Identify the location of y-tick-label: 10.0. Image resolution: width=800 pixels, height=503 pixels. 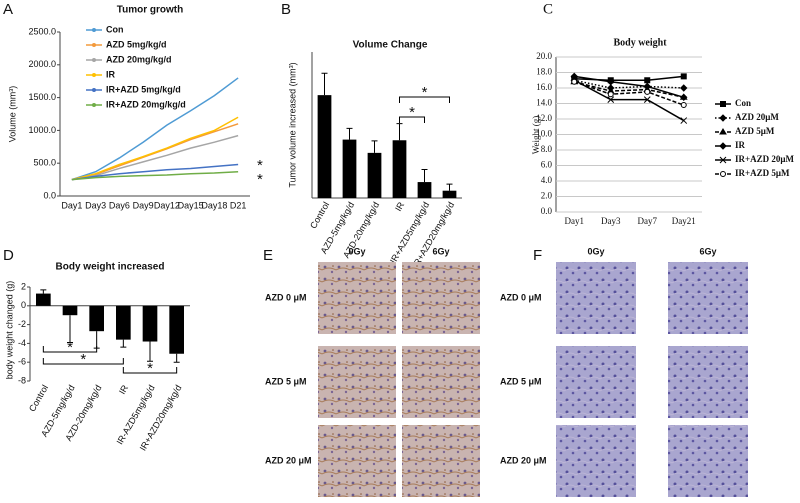
(544, 134).